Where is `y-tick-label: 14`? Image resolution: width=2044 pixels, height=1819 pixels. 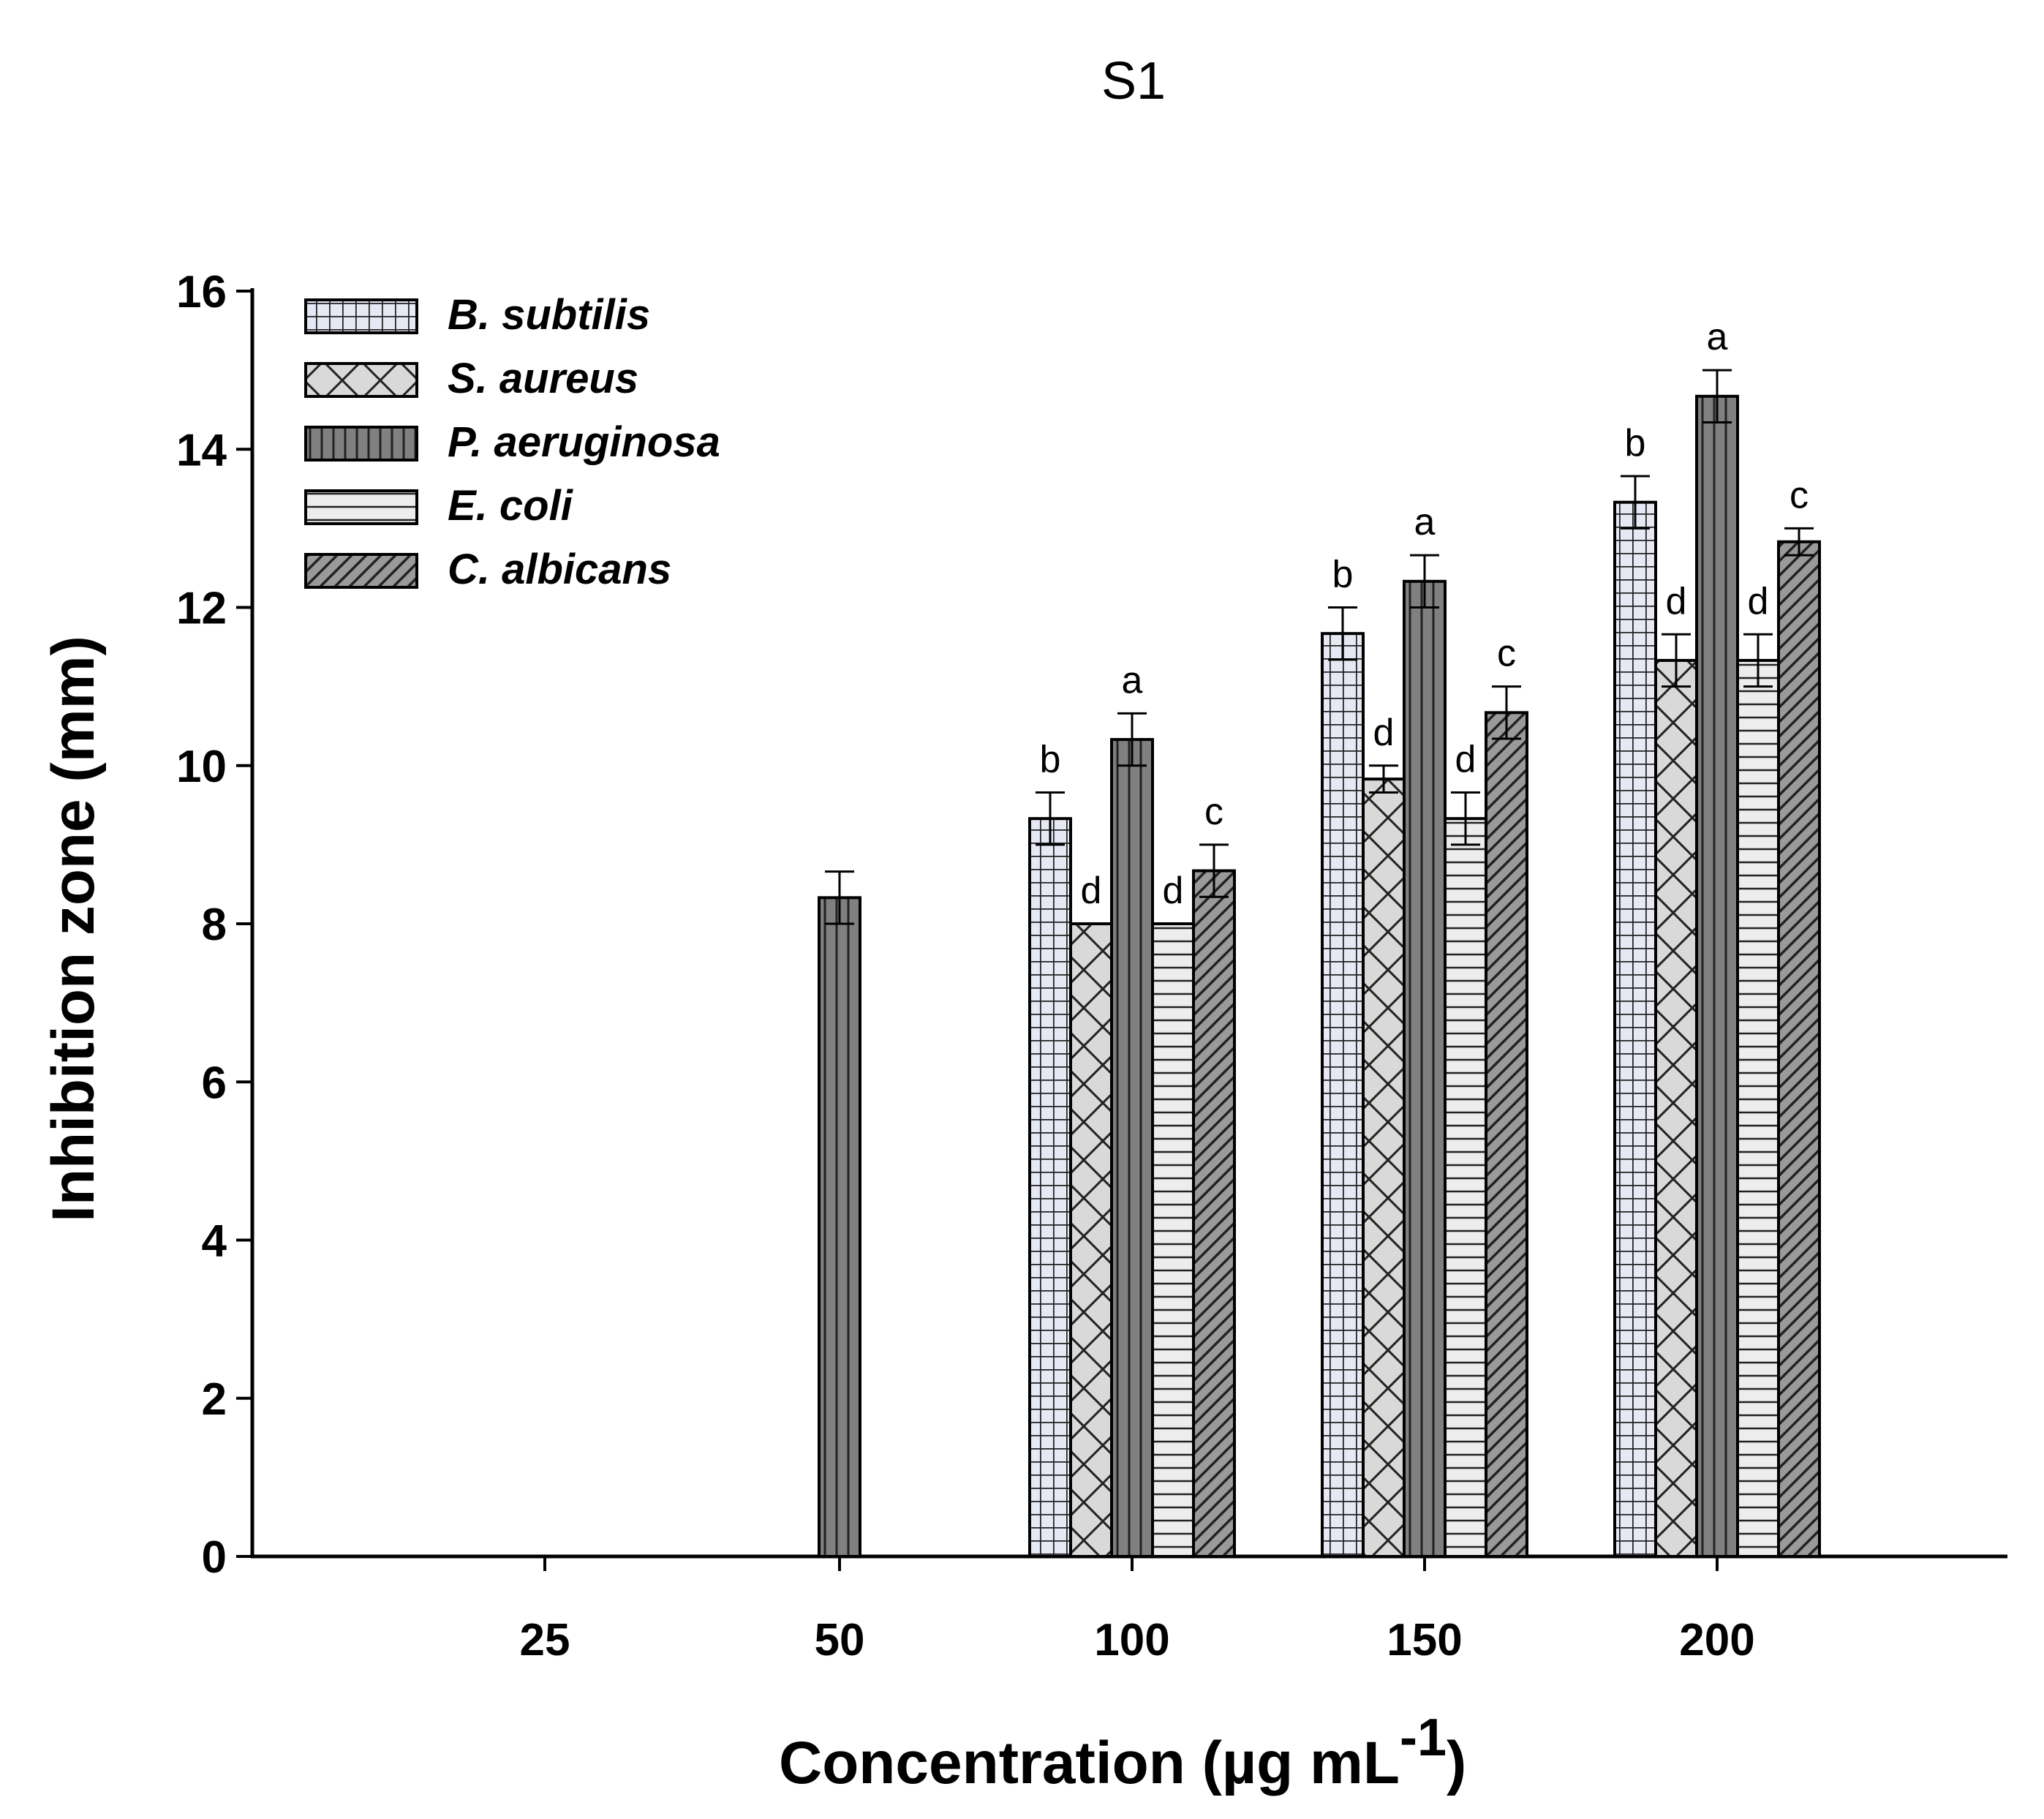
y-tick-label: 14 is located at coordinates (201, 450).